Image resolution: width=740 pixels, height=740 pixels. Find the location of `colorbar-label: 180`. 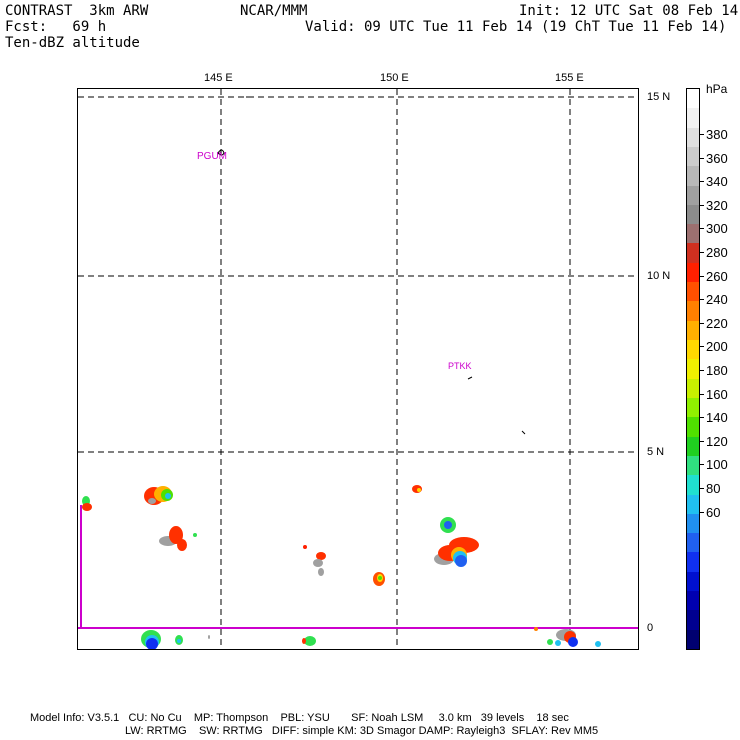

colorbar-label: 180 is located at coordinates (717, 370).